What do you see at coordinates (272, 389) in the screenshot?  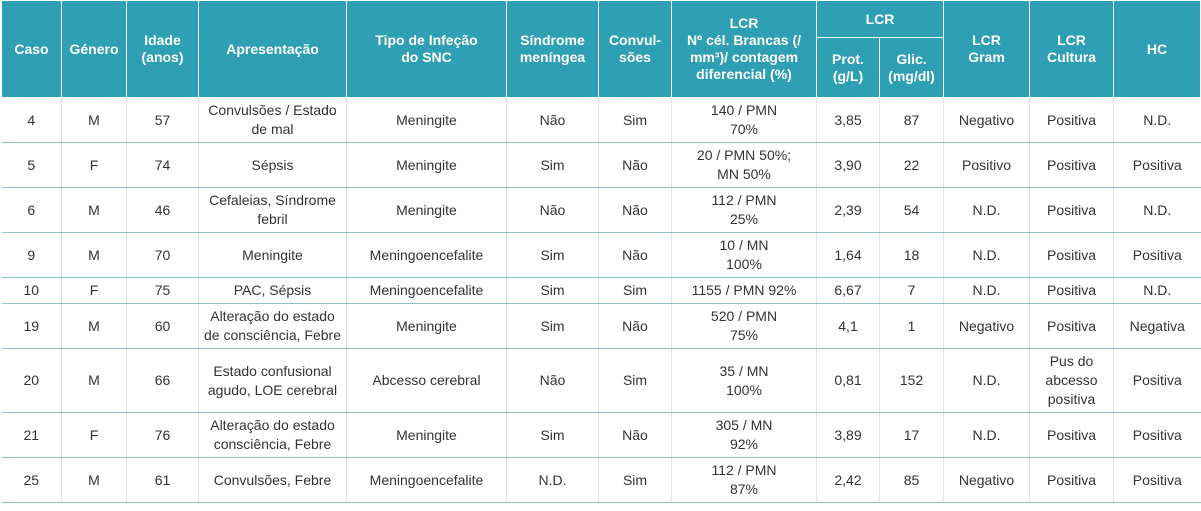 I see `cell-line: agudo, LOE cerebral` at bounding box center [272, 389].